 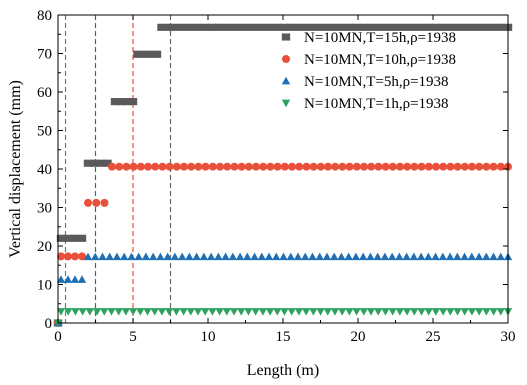 I want to click on x-tick-label: 10, so click(x=208, y=337).